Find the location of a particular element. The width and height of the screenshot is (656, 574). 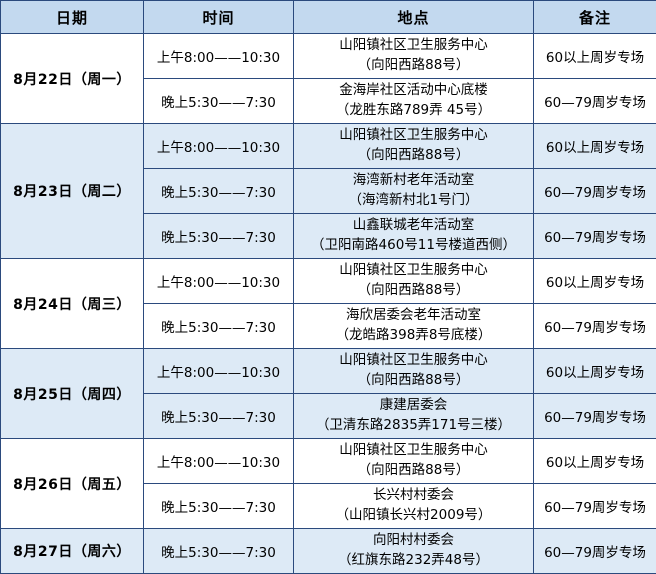

date-cell: 8月27日（周六） is located at coordinates (72, 551).